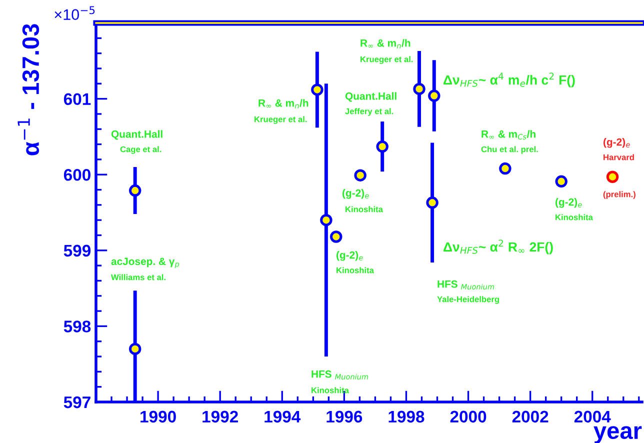  Describe the element at coordinates (369, 112) in the screenshot. I see `annotation: Jeffery et al.` at that location.